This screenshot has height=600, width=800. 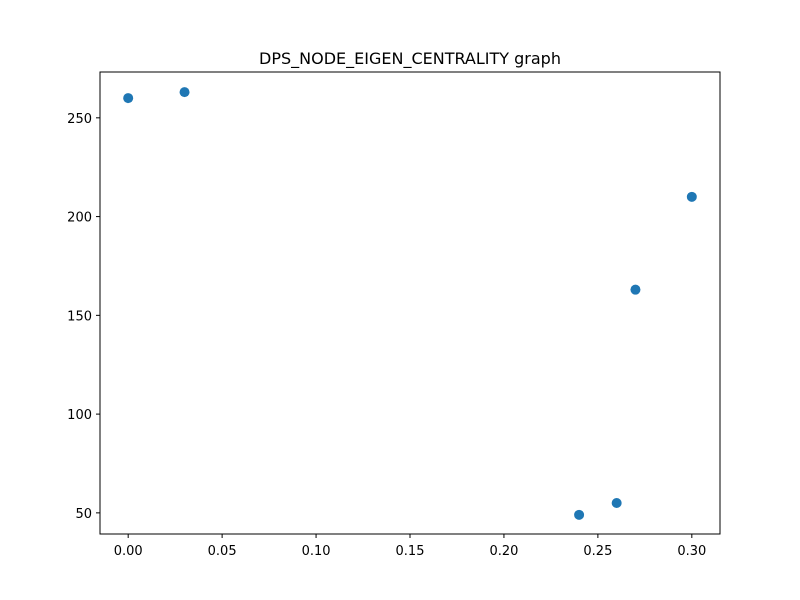 I want to click on y-tick-label: 50, so click(x=83, y=514).